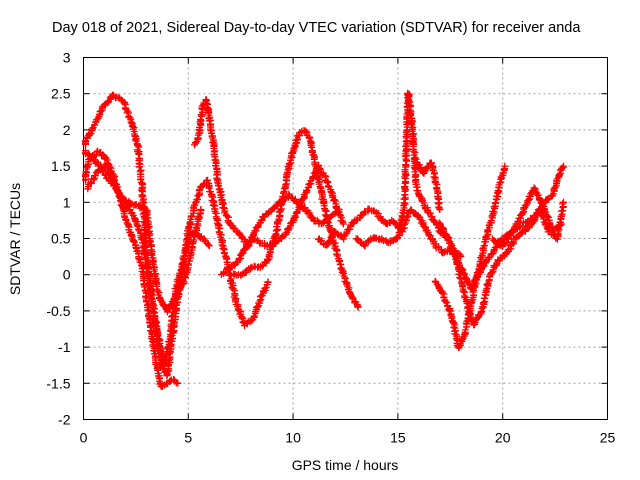  I want to click on x-tick-label: 20, so click(503, 438).